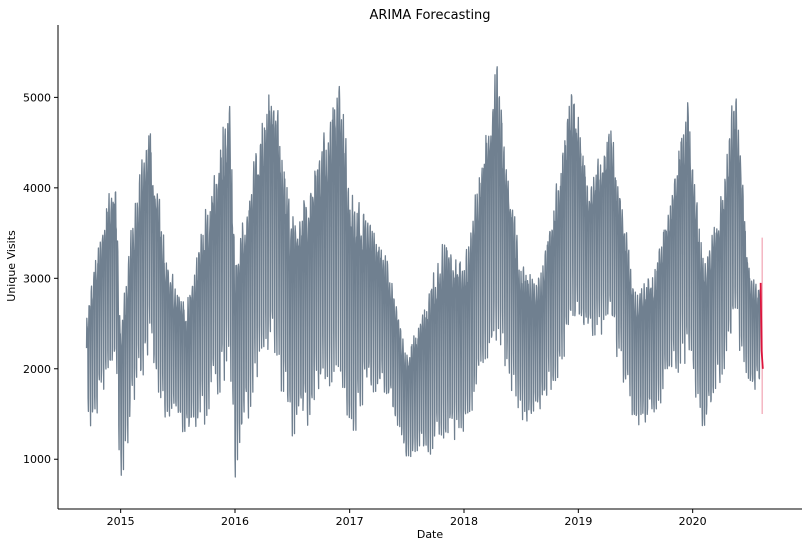 The width and height of the screenshot is (810, 548). I want to click on y-tick-label: 5000, so click(37, 97).